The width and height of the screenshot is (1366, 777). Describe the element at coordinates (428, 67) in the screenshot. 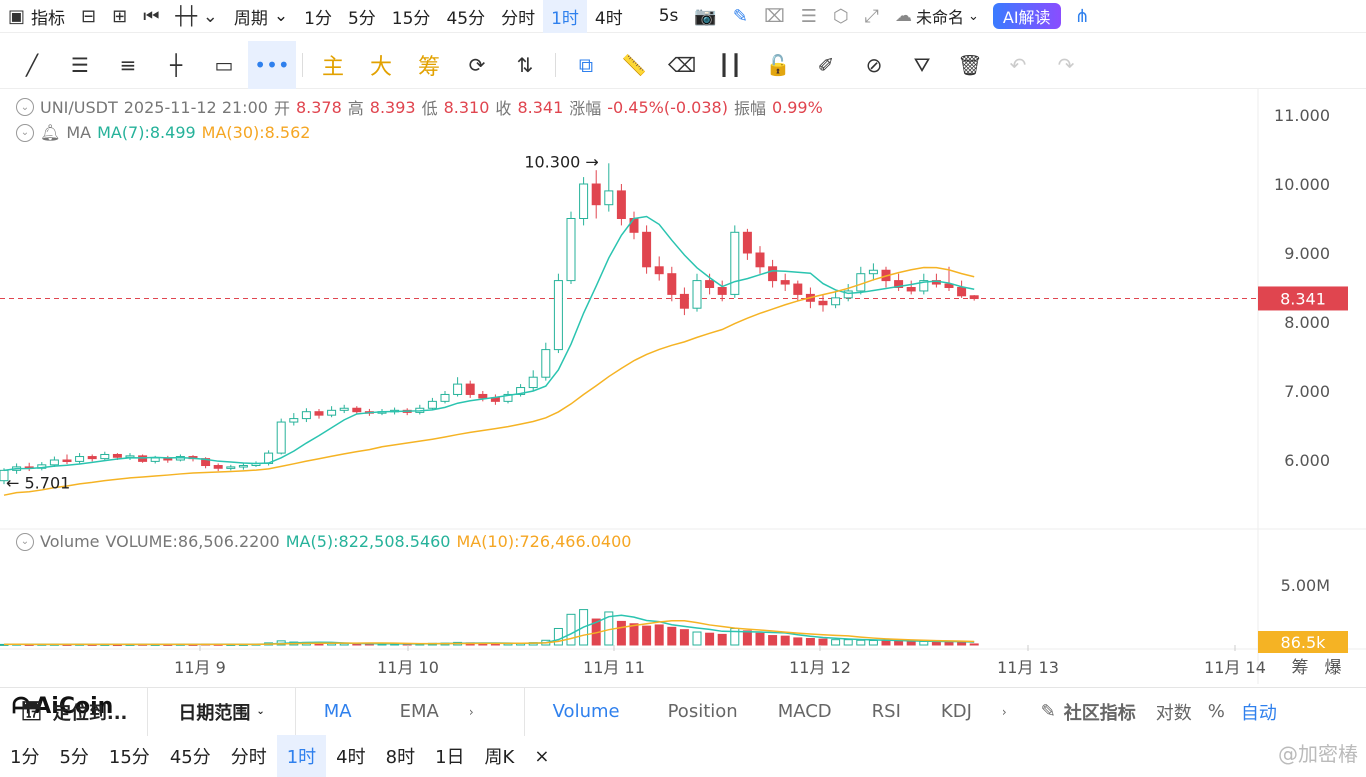

I see `chips-button: 筹` at that location.